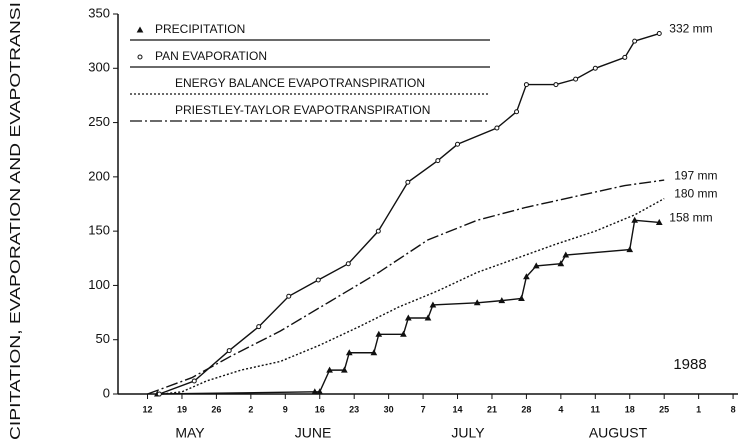 The height and width of the screenshot is (443, 740). Describe the element at coordinates (698, 409) in the screenshot. I see `x-tick-label: 1` at that location.